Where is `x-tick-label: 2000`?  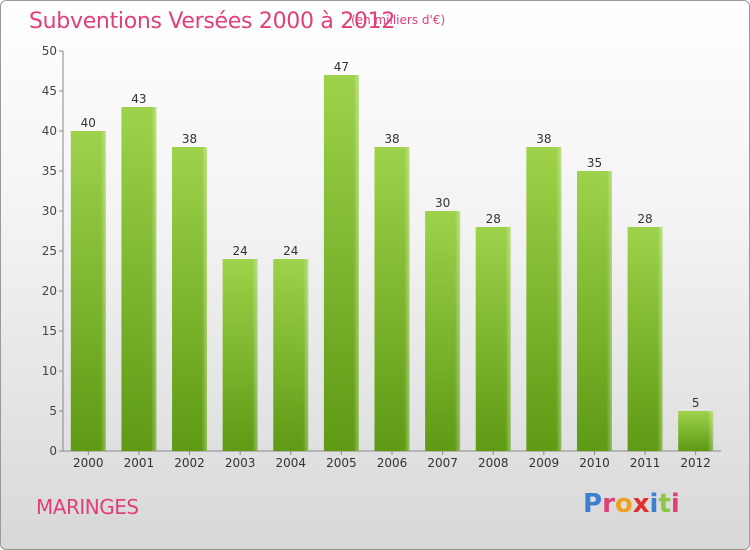 x-tick-label: 2000 is located at coordinates (88, 463).